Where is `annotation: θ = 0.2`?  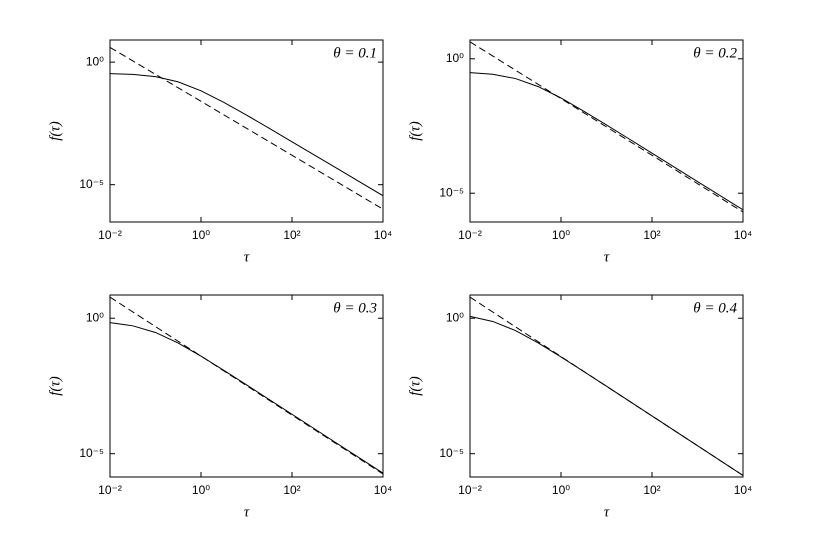 annotation: θ = 0.2 is located at coordinates (715, 53).